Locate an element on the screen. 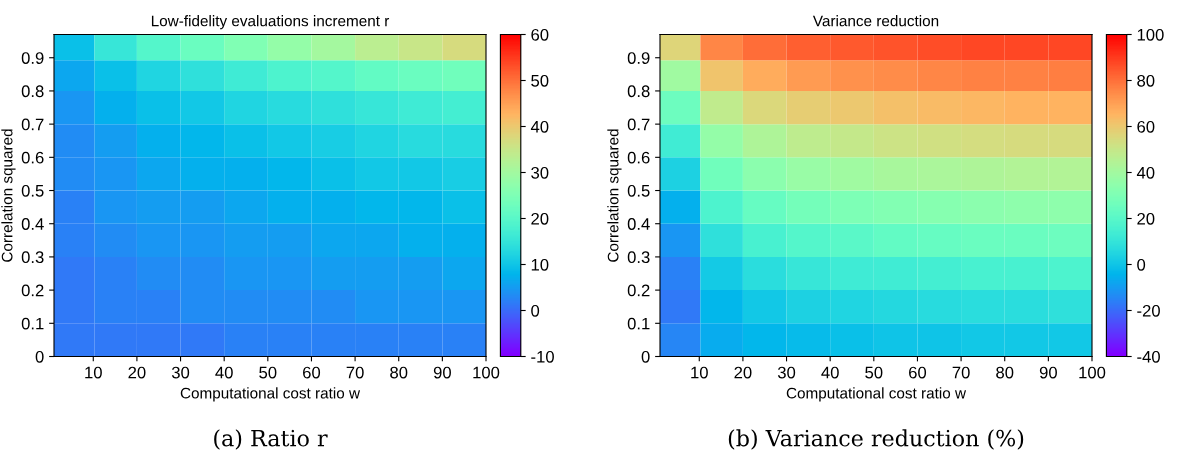  color-bar-label: -20 is located at coordinates (1148, 310).